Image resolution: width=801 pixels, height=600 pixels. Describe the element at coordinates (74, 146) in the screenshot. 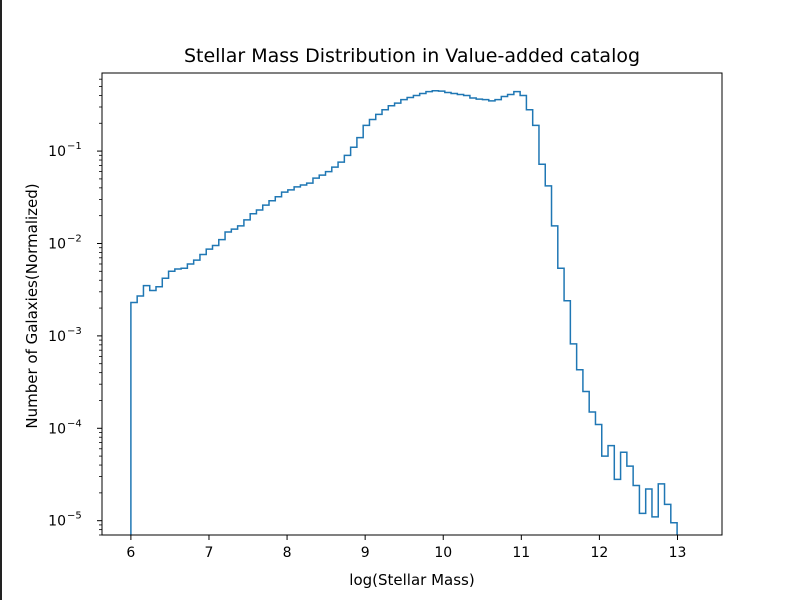

I see `y-tick-exponent: −1` at that location.